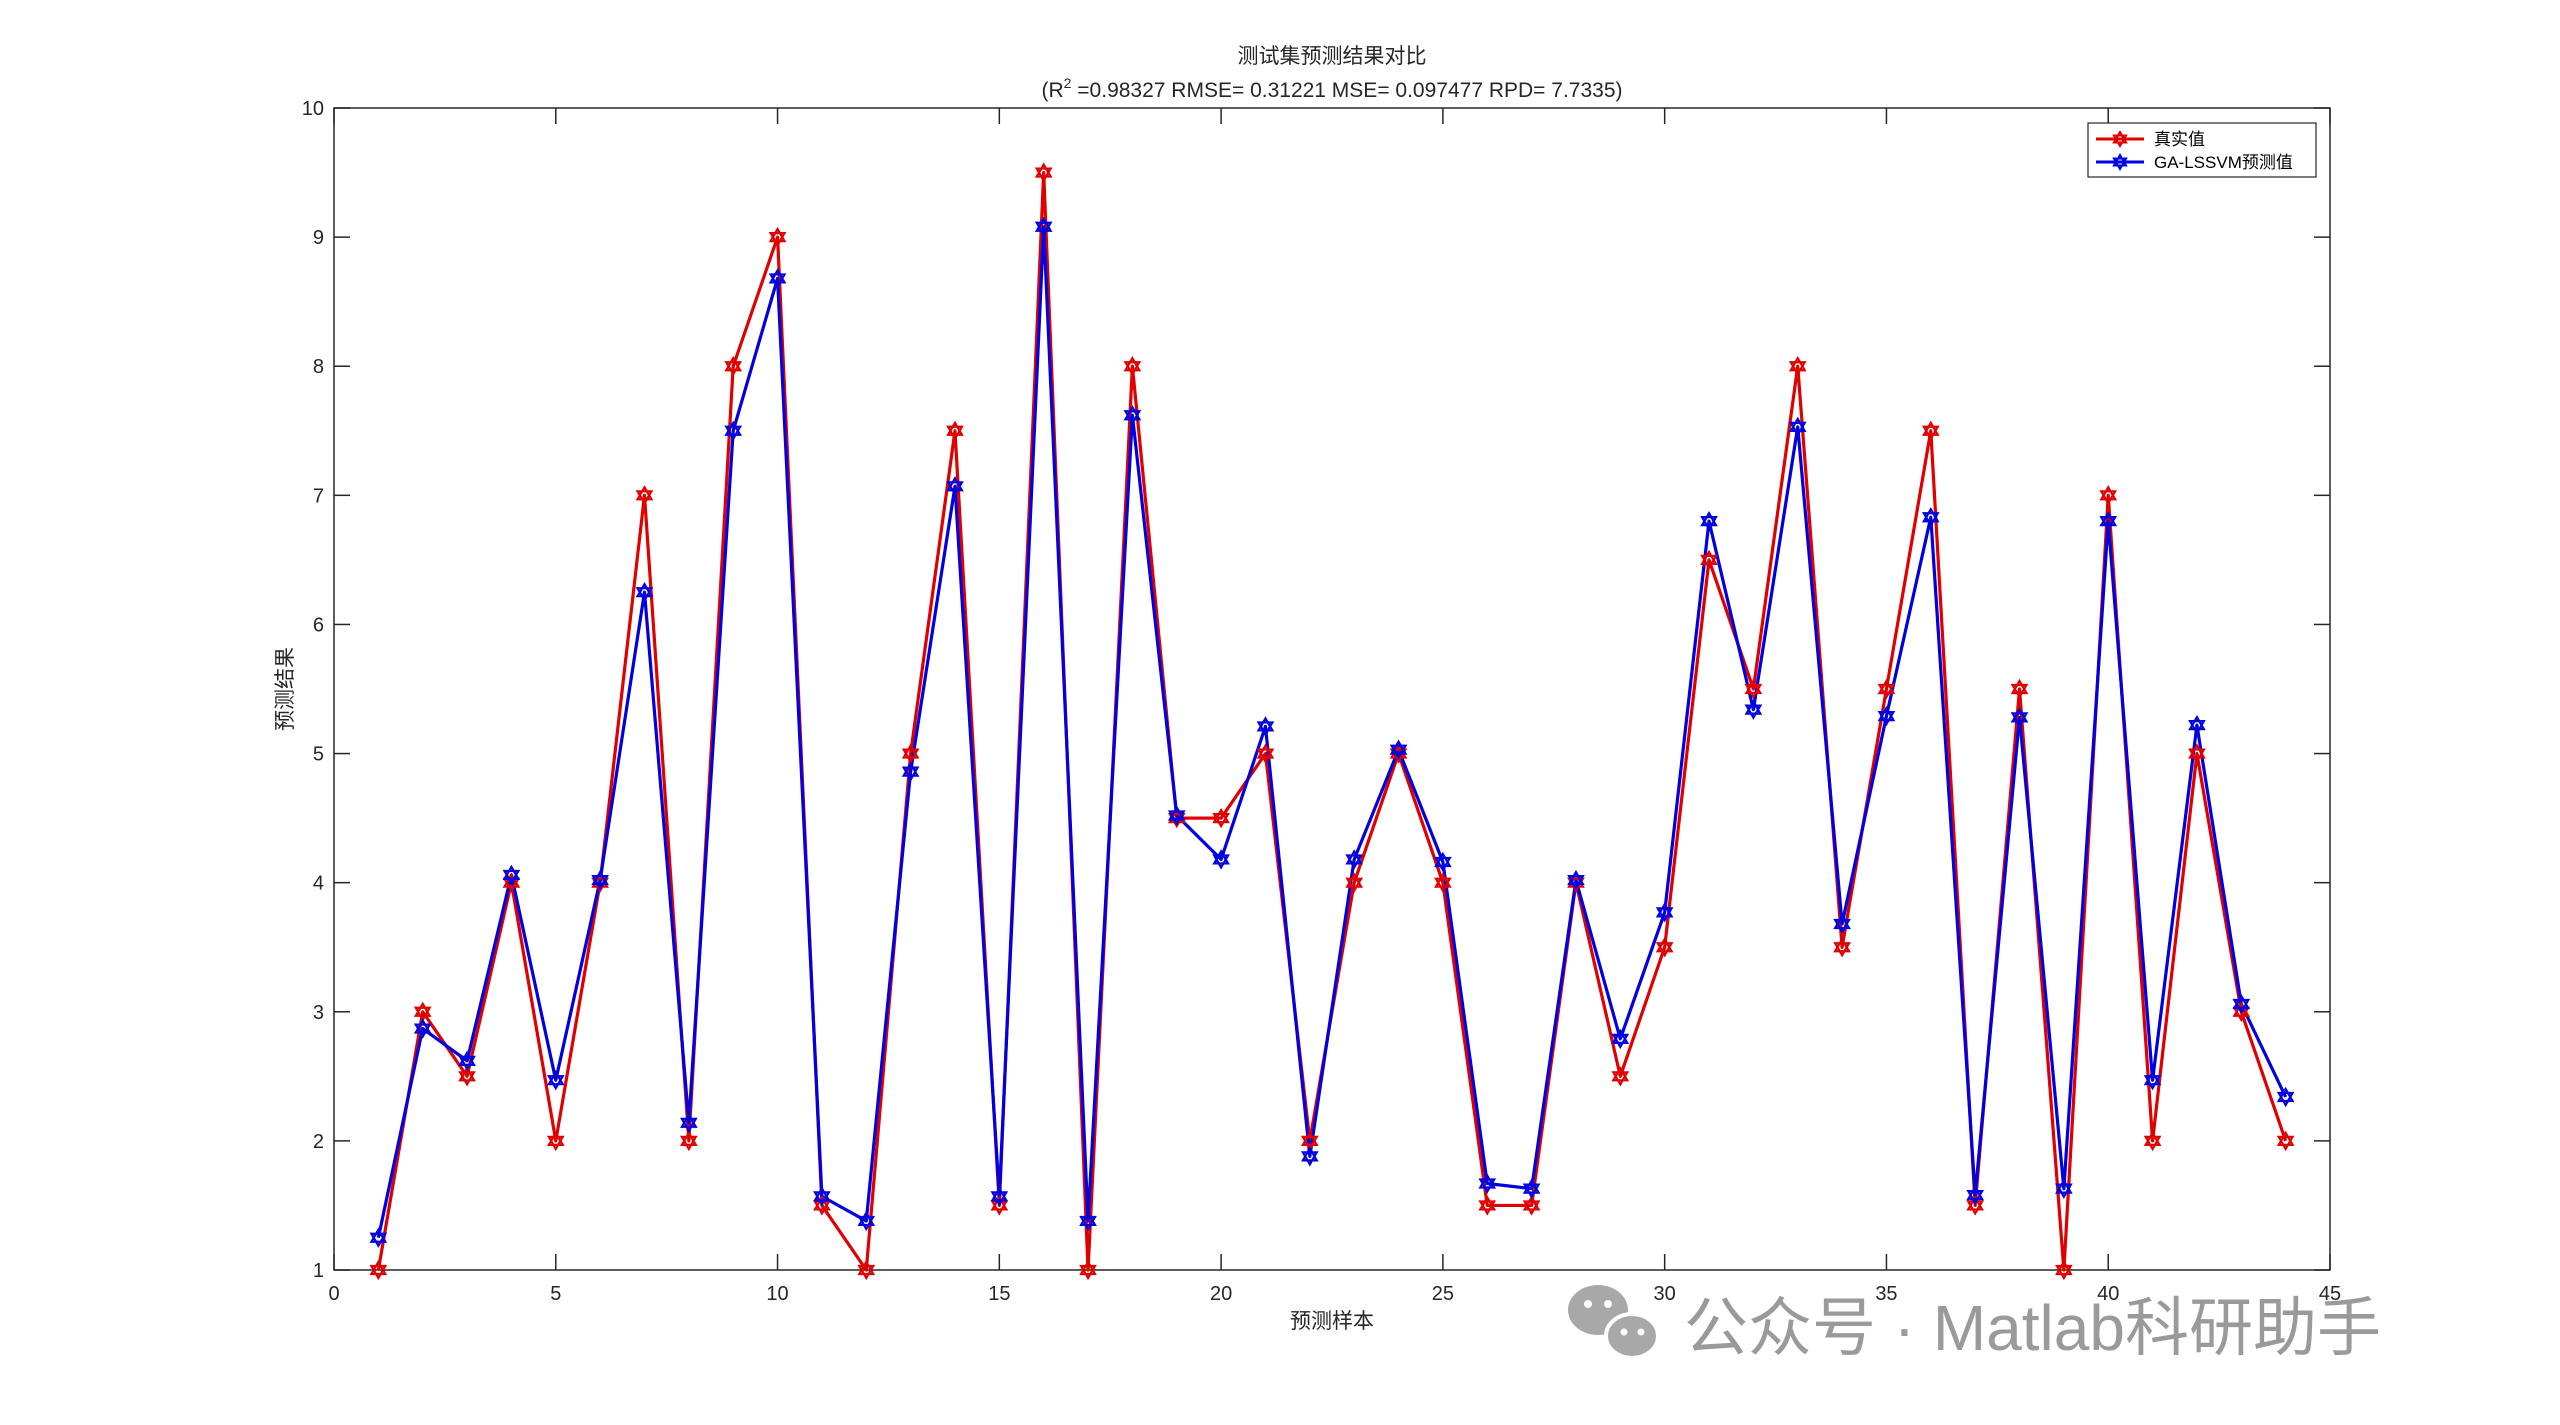  What do you see at coordinates (1614, 1322) in the screenshot?
I see `wechat-icon` at bounding box center [1614, 1322].